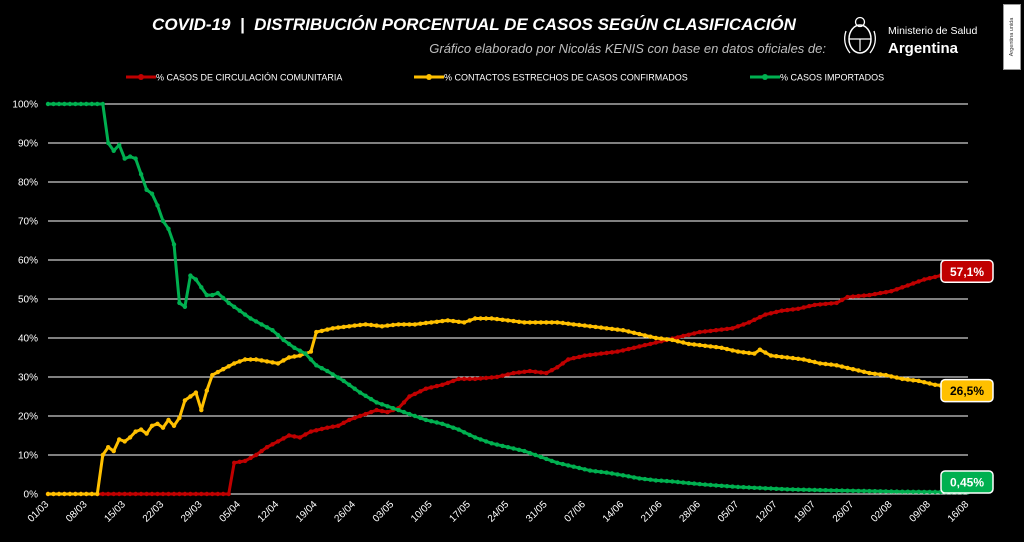  What do you see at coordinates (28, 261) in the screenshot?
I see `y-tick-label: 60%` at bounding box center [28, 261].